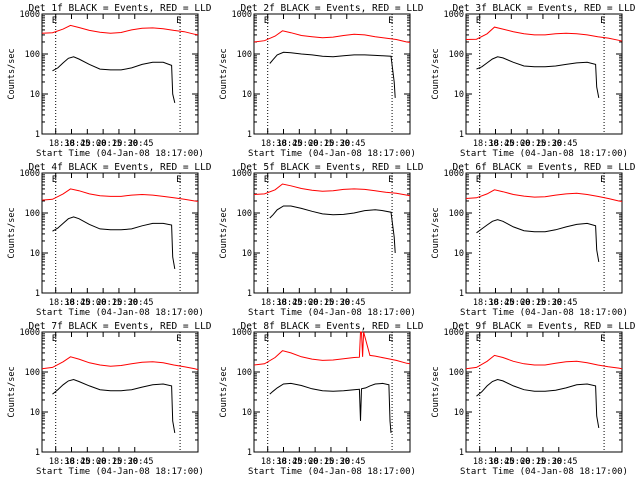 The height and width of the screenshot is (480, 640). Describe the element at coordinates (119, 167) in the screenshot. I see `panel-title: Det 4f BLACK = Events, RED = LLD` at that location.